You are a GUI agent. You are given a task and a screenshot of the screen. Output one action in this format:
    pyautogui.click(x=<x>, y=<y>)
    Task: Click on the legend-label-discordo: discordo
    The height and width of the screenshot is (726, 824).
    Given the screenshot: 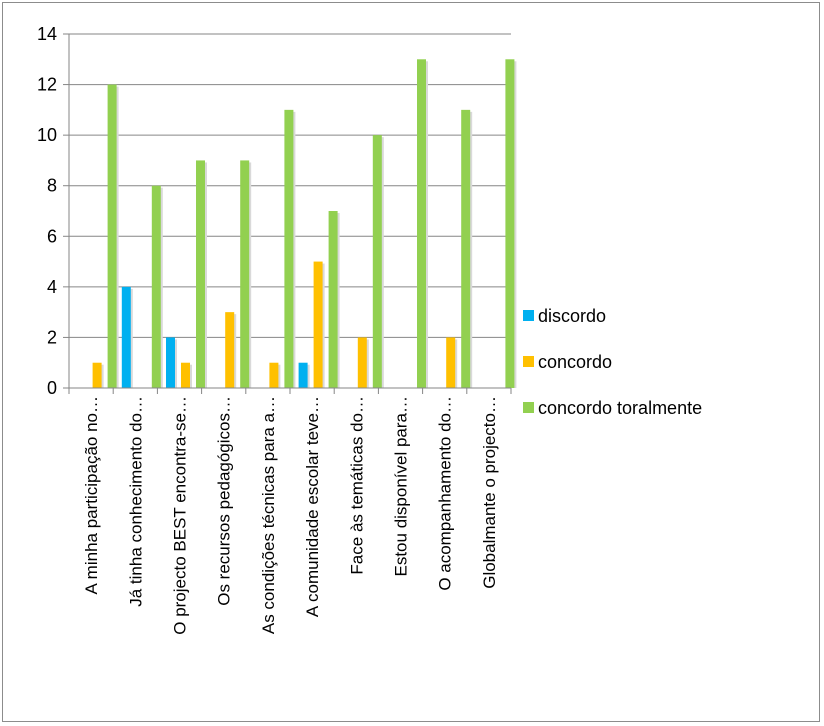 What is the action you would take?
    pyautogui.click(x=572, y=316)
    